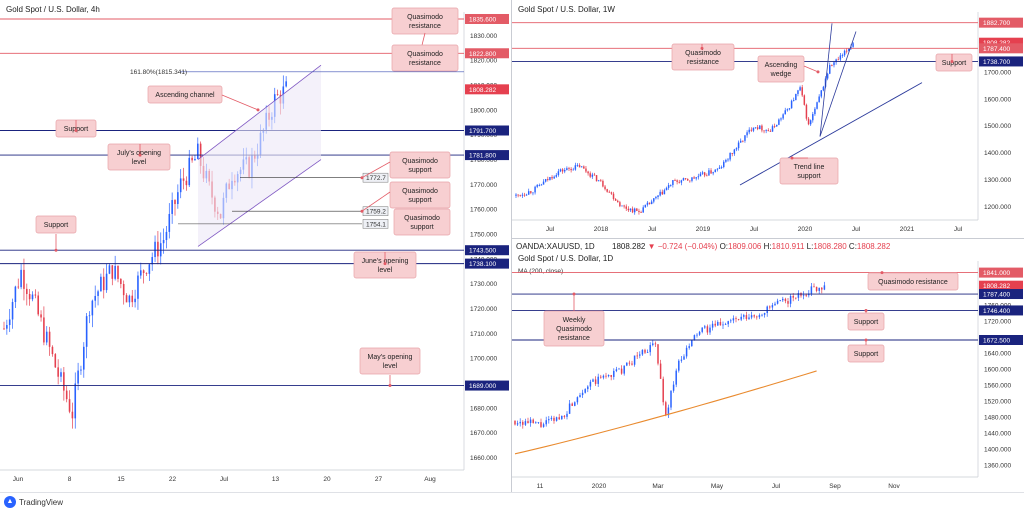 This screenshot has width=1024, height=512. Describe the element at coordinates (390, 366) in the screenshot. I see `annotation-may-open: level` at that location.